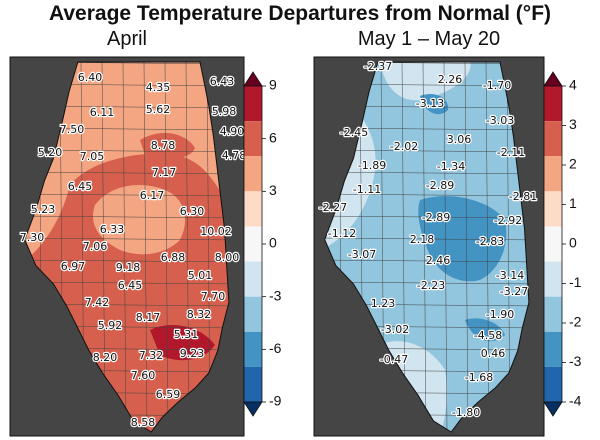  I want to click on may-colorbar-ticks: 4 3 2 1 0 -1 -2 -3 -4, so click(572, 243).